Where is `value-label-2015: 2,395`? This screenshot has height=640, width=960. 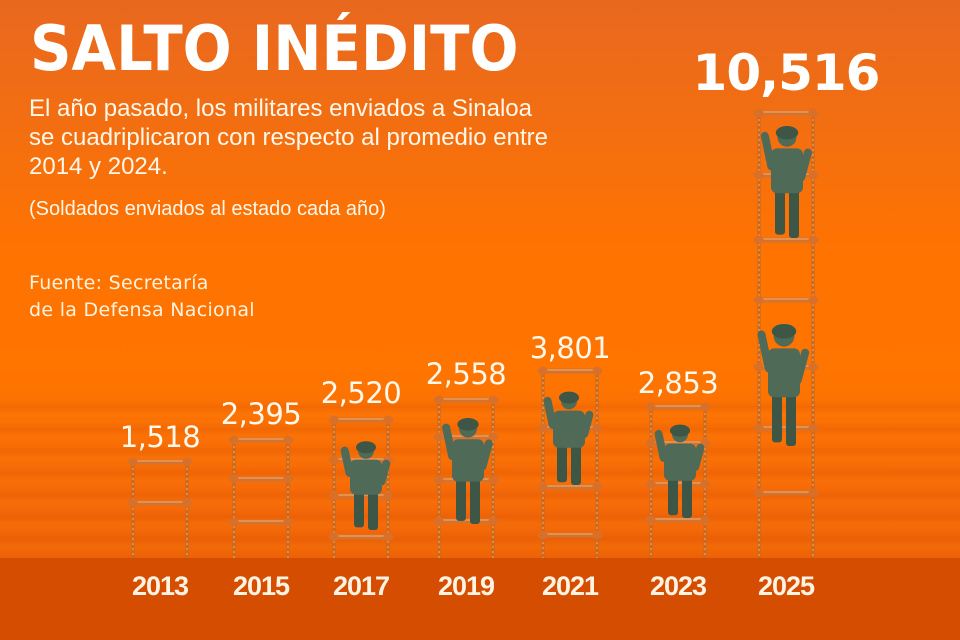
value-label-2015: 2,395 is located at coordinates (261, 414).